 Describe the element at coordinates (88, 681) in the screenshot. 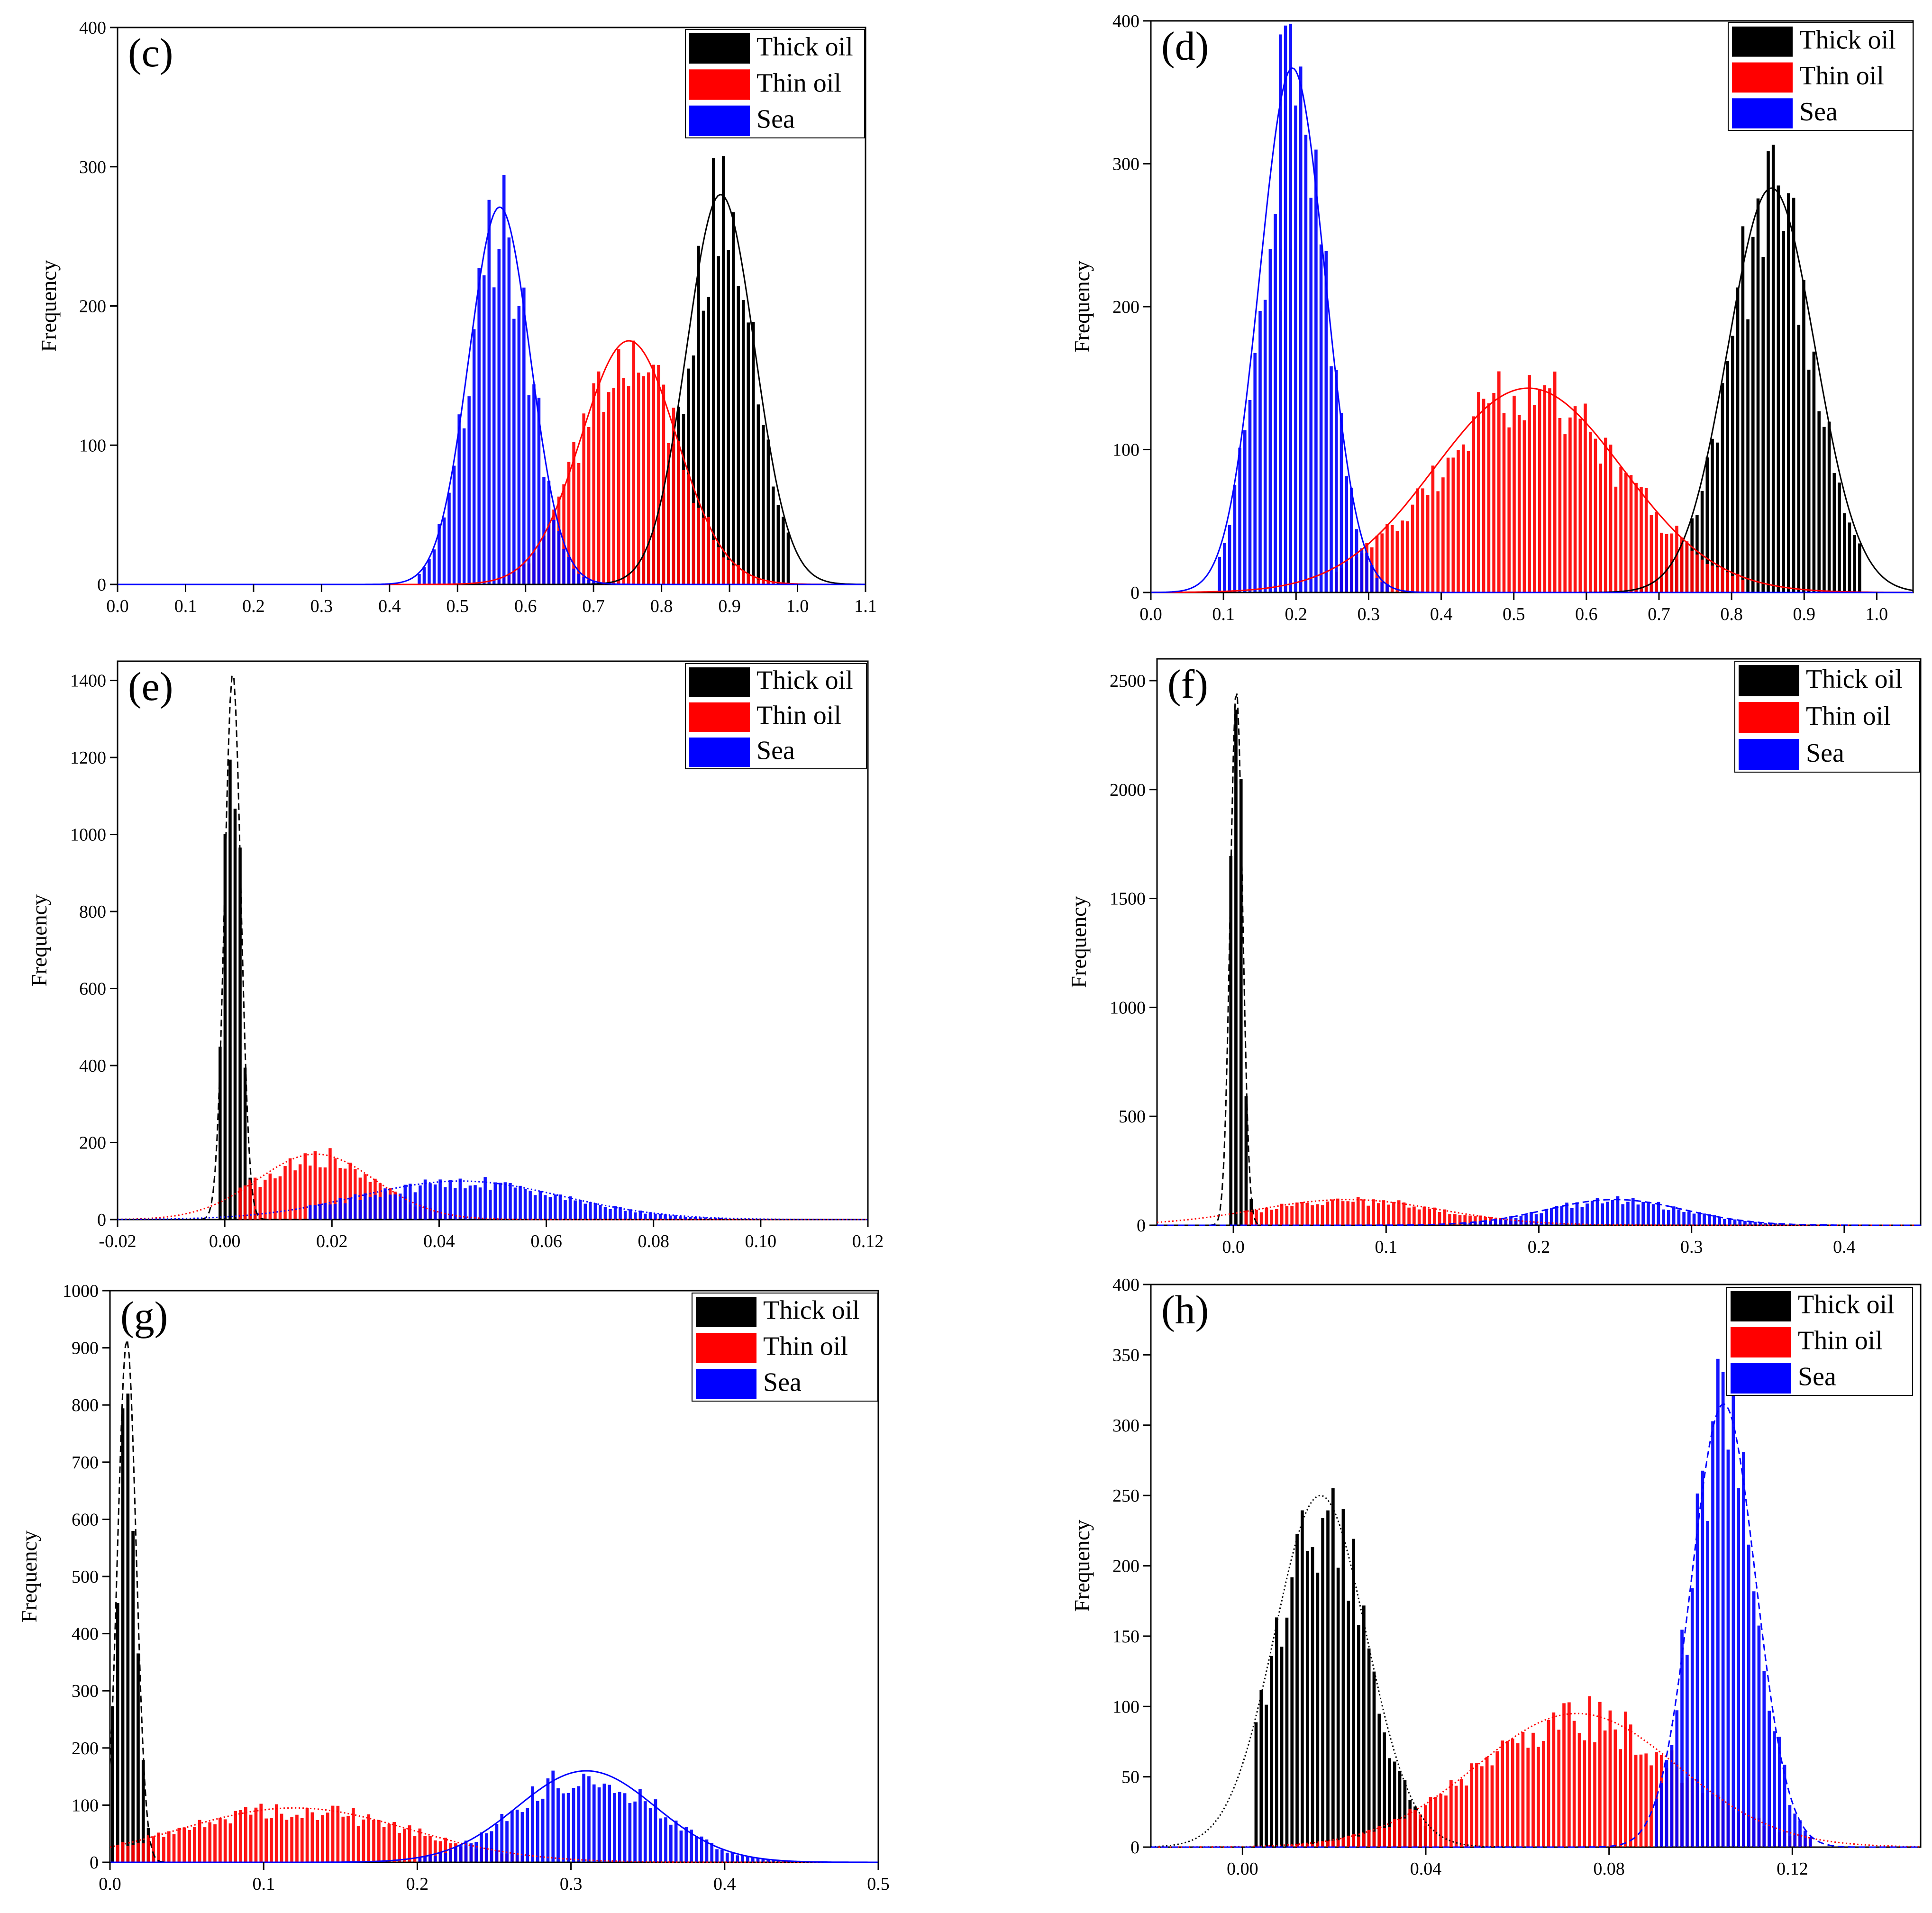

I see `y-tick-label: 1400` at that location.